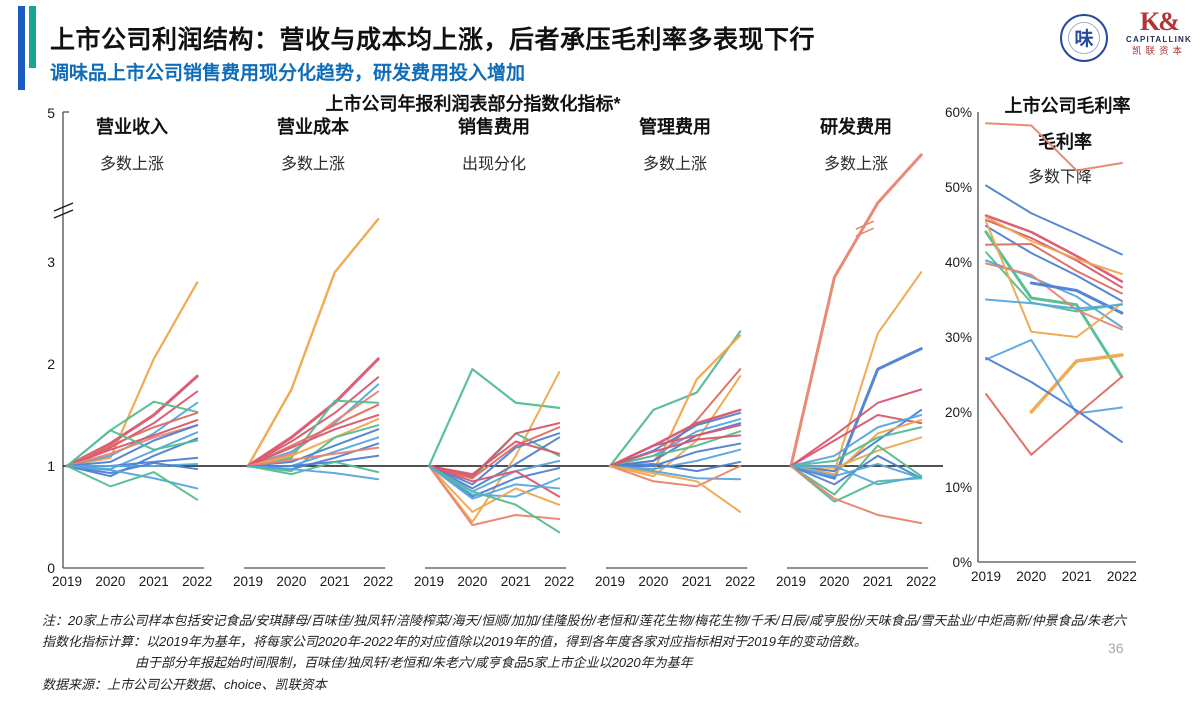 The image size is (1200, 704). Describe the element at coordinates (1059, 177) in the screenshot. I see `margin-chart-sub: 多数下降` at that location.